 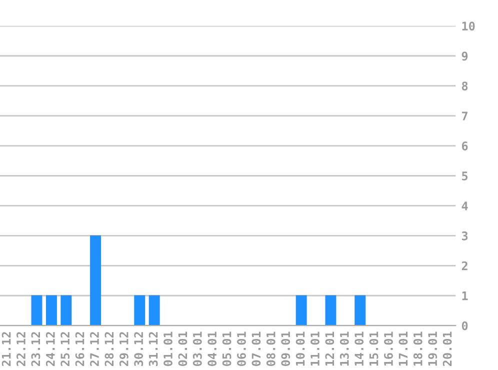 What do you see at coordinates (465, 146) in the screenshot?
I see `y-tick-label: 6` at bounding box center [465, 146].